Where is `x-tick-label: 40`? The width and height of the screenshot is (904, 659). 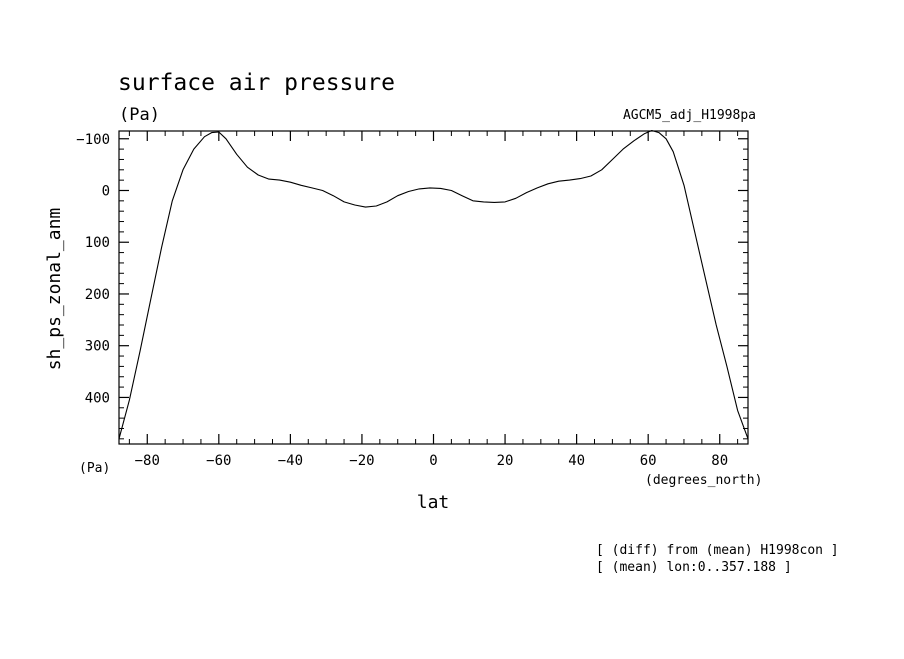 x-tick-label: 40 is located at coordinates (576, 461).